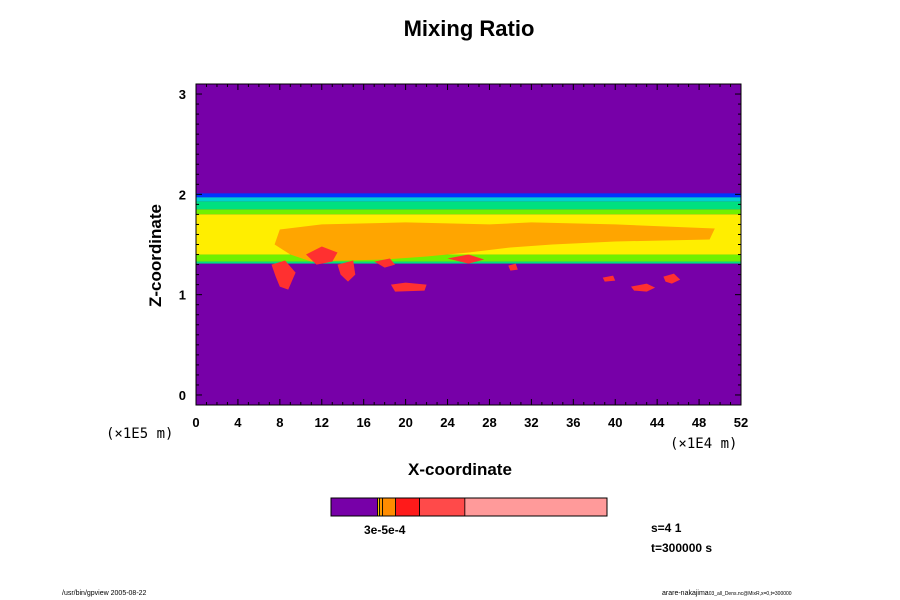 Image resolution: width=900 pixels, height=600 pixels. What do you see at coordinates (704, 444) in the screenshot?
I see `x-axis-exponent: (×1E4 m)` at bounding box center [704, 444].